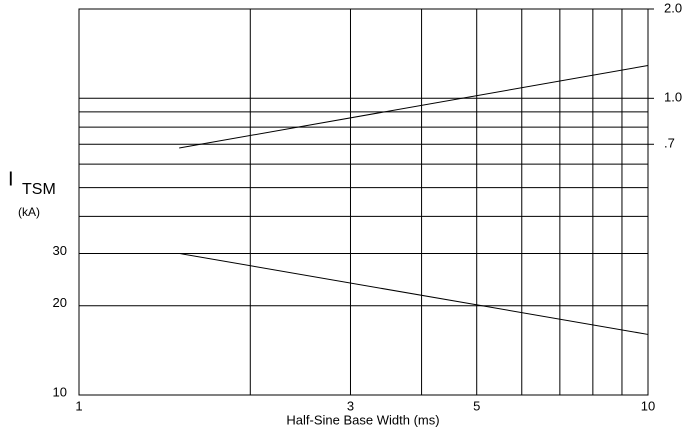 This screenshot has width=693, height=432. What do you see at coordinates (476, 405) in the screenshot?
I see `x-tick-label: 5` at bounding box center [476, 405].